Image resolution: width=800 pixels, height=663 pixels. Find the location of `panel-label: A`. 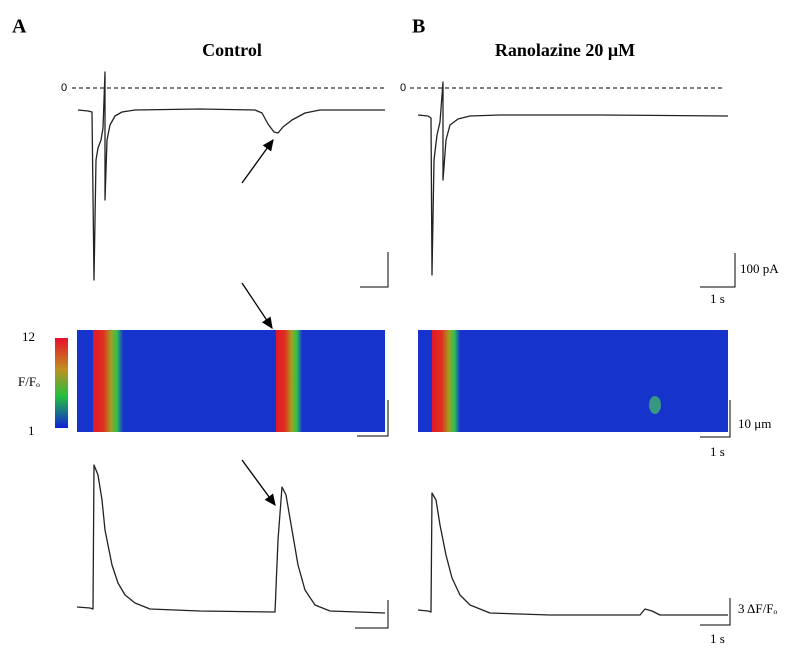

panel-label: A is located at coordinates (19, 27).